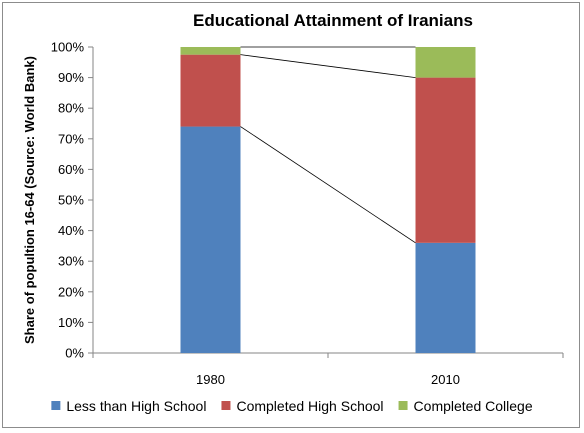 Image resolution: width=584 pixels, height=433 pixels. Describe the element at coordinates (71, 108) in the screenshot. I see `y-tick-label: 80%` at that location.